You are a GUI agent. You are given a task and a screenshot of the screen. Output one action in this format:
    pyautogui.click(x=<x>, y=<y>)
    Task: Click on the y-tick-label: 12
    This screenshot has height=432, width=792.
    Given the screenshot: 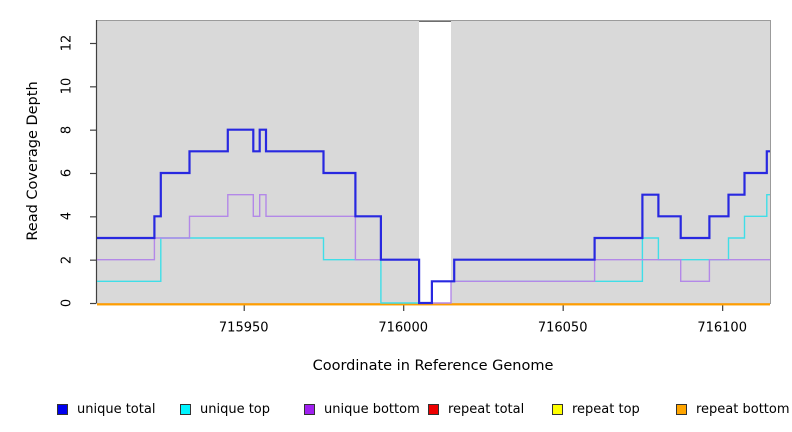 What is the action you would take?
    pyautogui.click(x=67, y=43)
    